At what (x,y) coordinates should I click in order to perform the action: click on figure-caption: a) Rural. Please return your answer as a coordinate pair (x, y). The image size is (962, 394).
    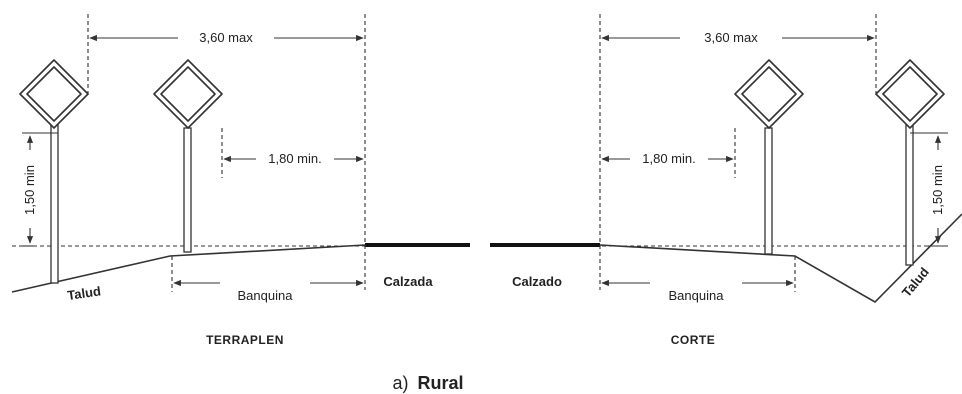
    Looking at the image, I should click on (427, 383).